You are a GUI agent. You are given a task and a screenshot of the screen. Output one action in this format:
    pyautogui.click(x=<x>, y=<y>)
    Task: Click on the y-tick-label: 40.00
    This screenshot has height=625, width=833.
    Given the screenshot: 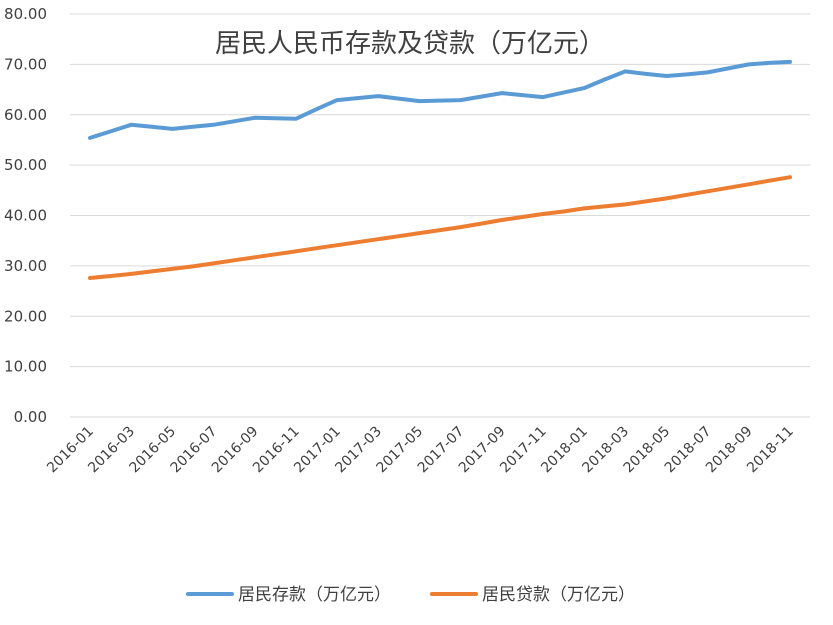 What is the action you would take?
    pyautogui.click(x=25, y=216)
    